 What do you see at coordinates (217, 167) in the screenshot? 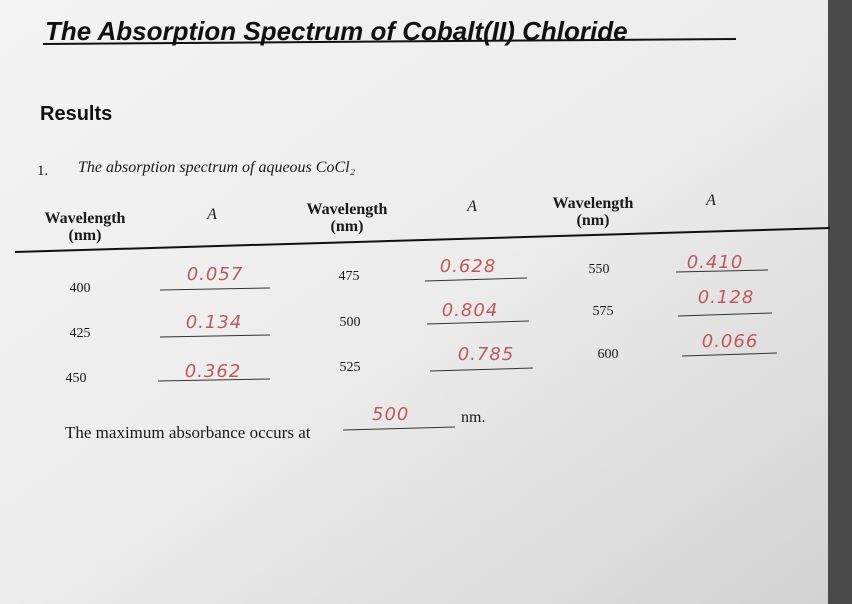
I see `question-text: The absorption spectrum of aqueous CoCl₂` at bounding box center [217, 167].